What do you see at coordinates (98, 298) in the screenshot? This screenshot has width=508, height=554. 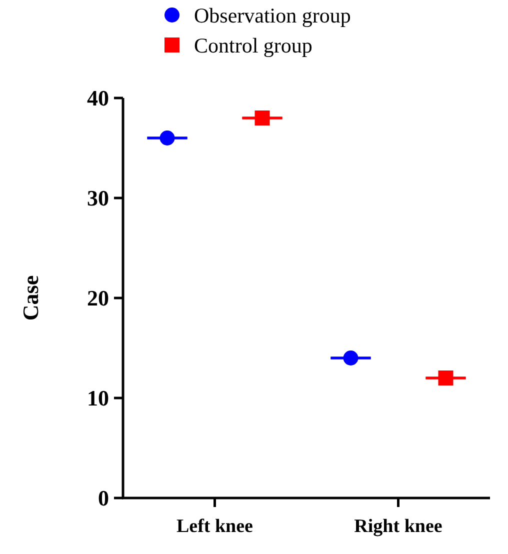 I see `y-tick-label: 20` at bounding box center [98, 298].